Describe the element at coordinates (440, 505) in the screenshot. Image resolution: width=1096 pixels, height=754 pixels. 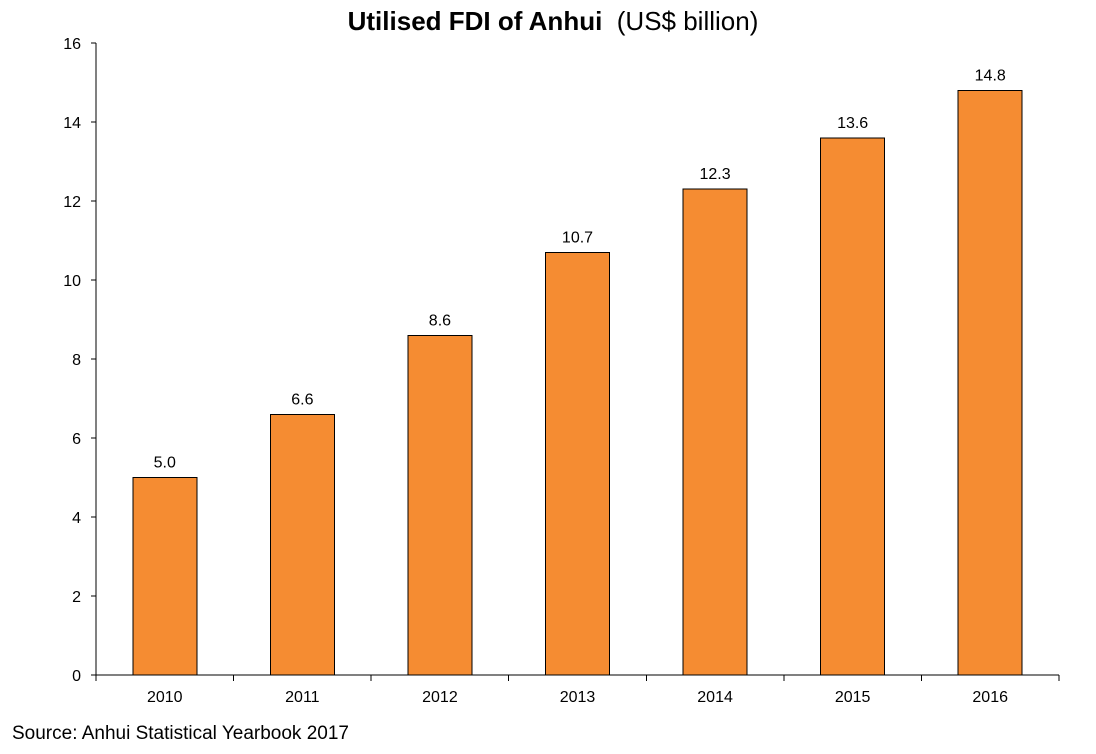
I see `bar-2012` at that location.